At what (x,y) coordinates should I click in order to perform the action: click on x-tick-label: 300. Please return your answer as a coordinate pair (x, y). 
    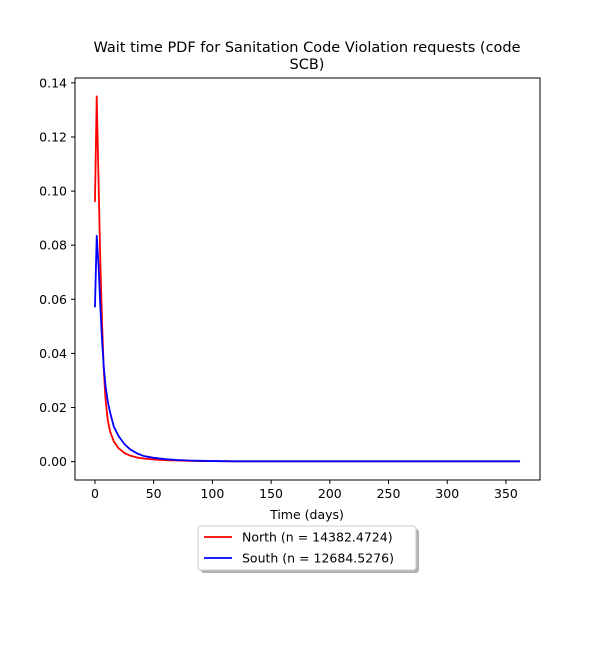
    Looking at the image, I should click on (447, 493).